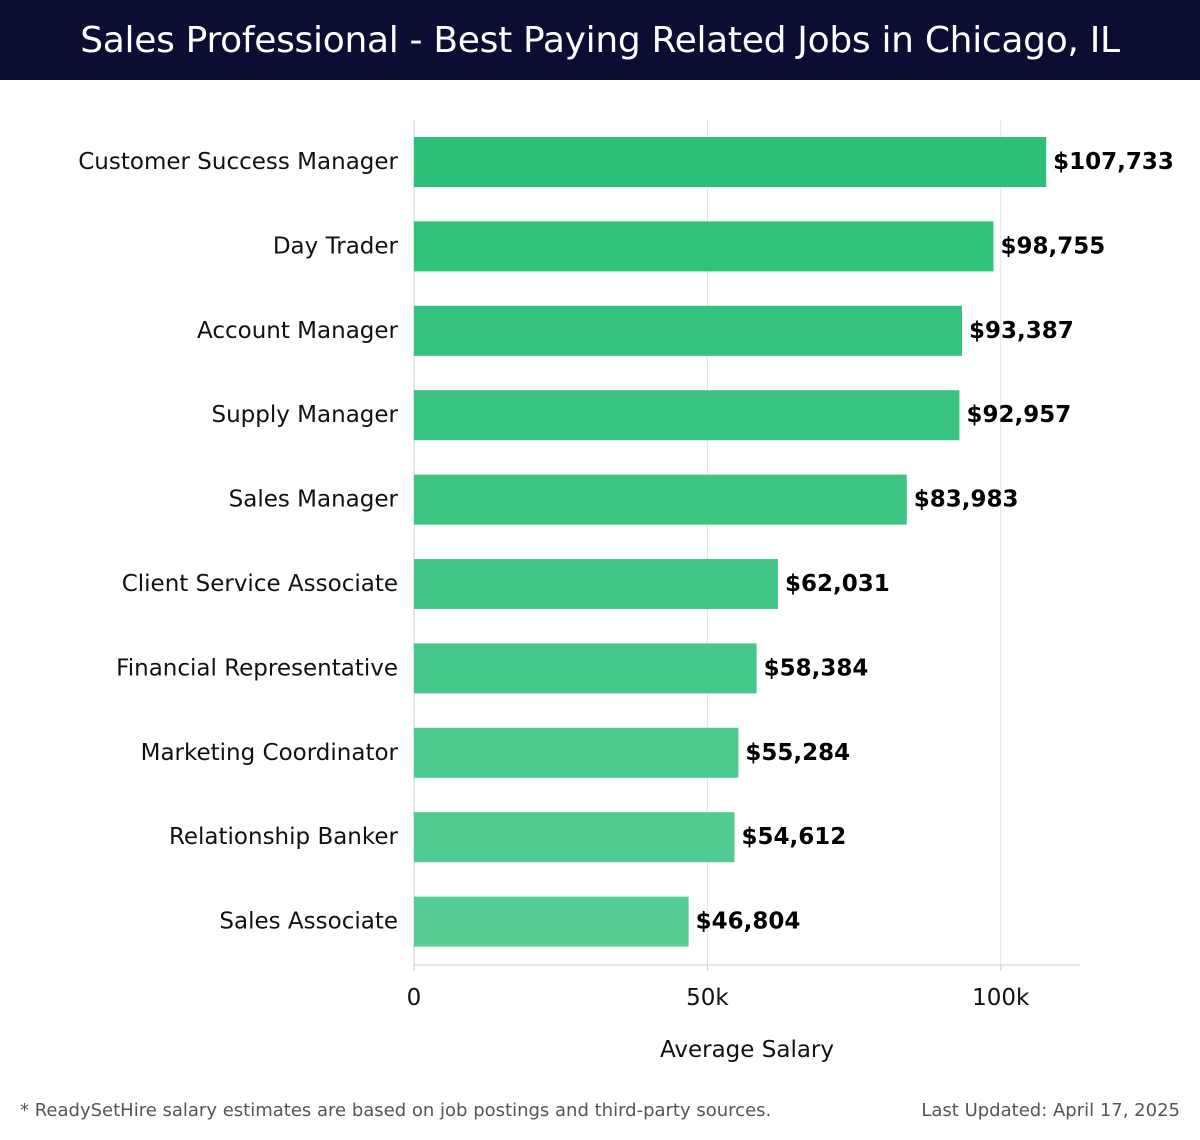 The height and width of the screenshot is (1140, 1200). Describe the element at coordinates (414, 998) in the screenshot. I see `x-tick-label: 0` at that location.